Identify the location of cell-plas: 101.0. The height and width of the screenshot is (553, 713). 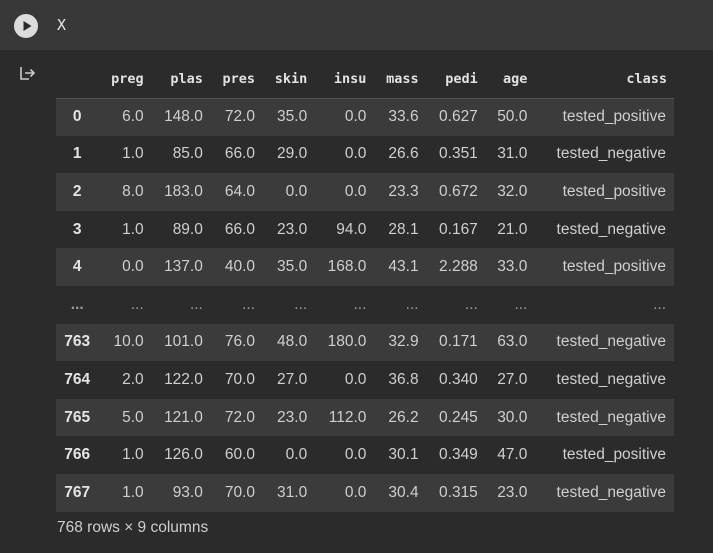
(183, 342).